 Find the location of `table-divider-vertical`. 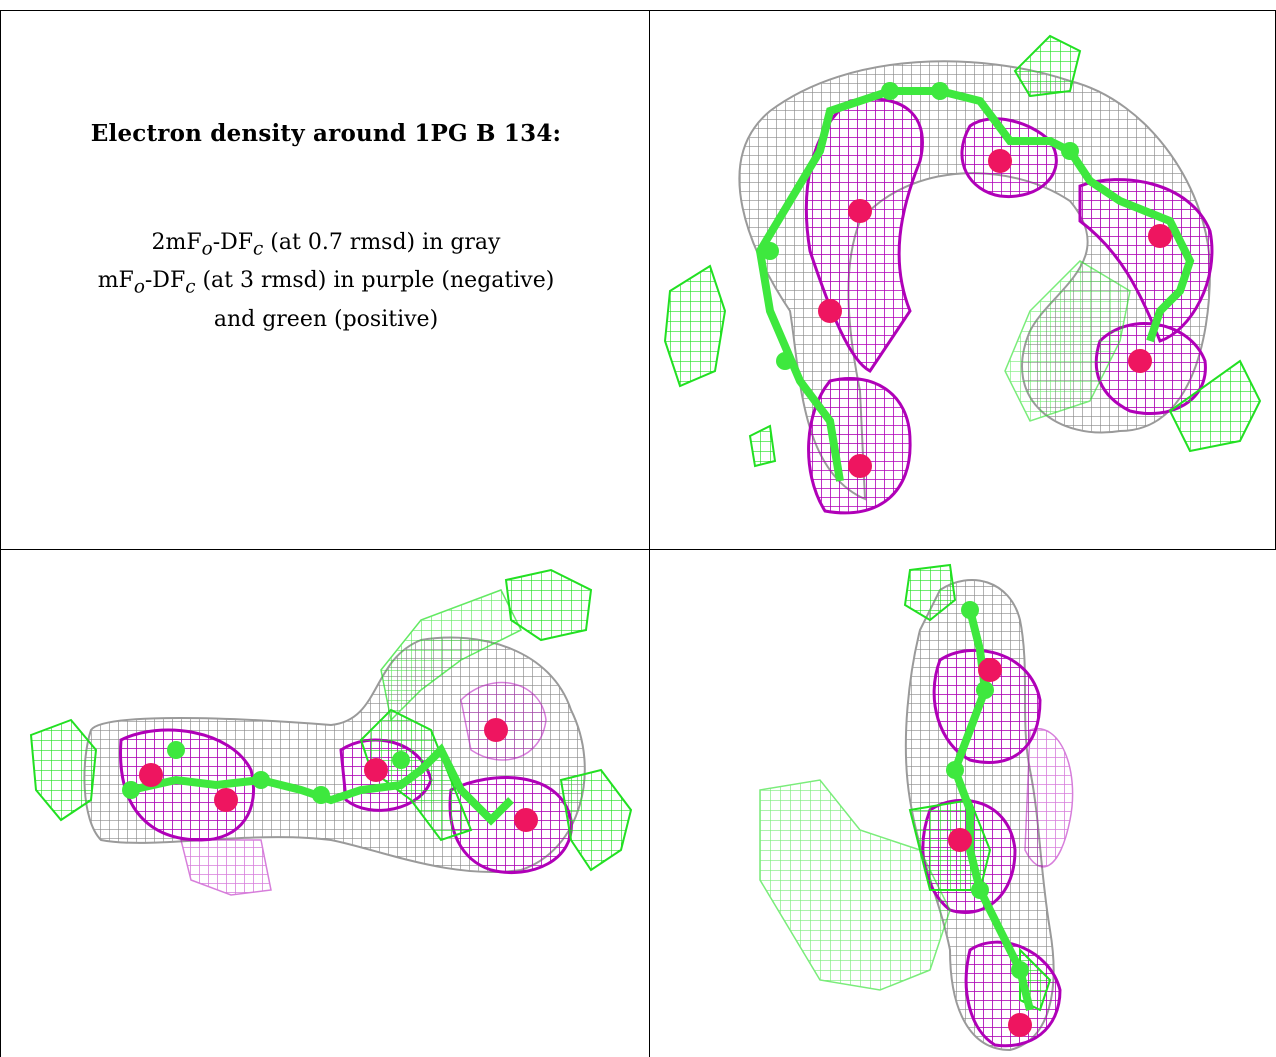

table-divider-vertical is located at coordinates (649, 533).